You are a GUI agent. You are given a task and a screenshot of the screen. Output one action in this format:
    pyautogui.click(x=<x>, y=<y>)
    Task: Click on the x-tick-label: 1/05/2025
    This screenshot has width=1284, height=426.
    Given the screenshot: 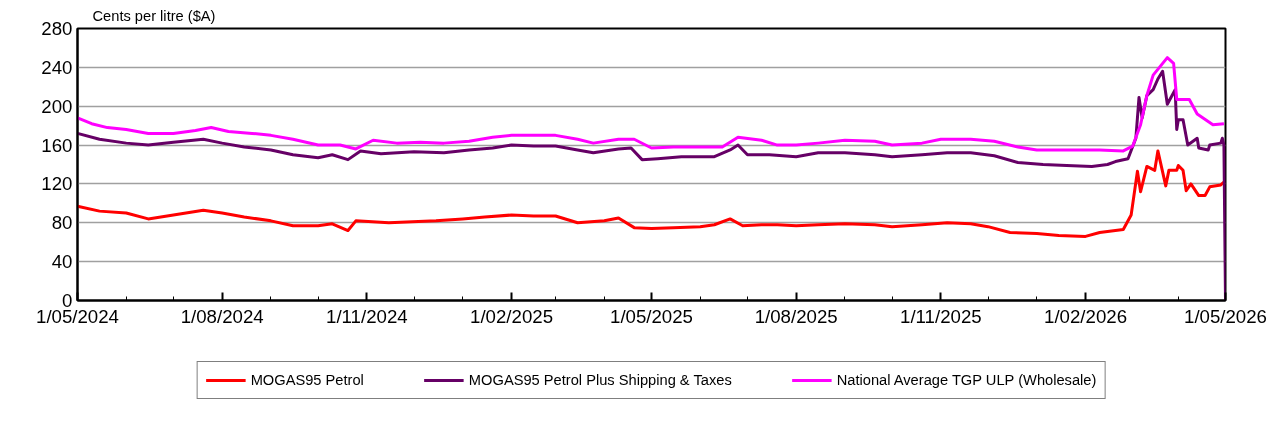 What is the action you would take?
    pyautogui.click(x=651, y=316)
    